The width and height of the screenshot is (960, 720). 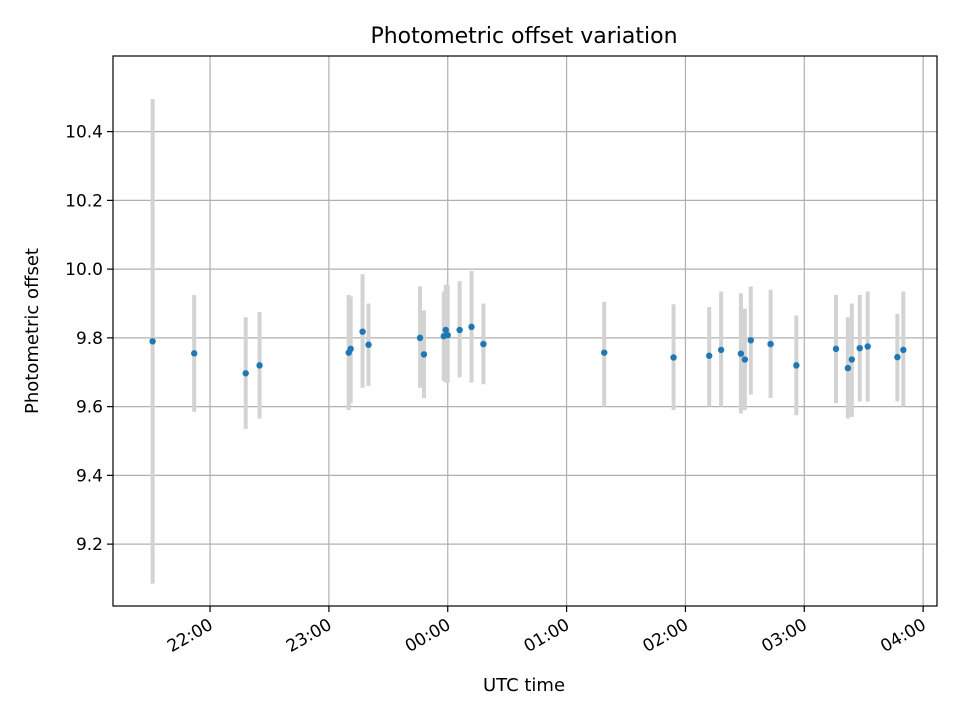 What do you see at coordinates (89, 545) in the screenshot?
I see `y-tick-label: 9.2` at bounding box center [89, 545].